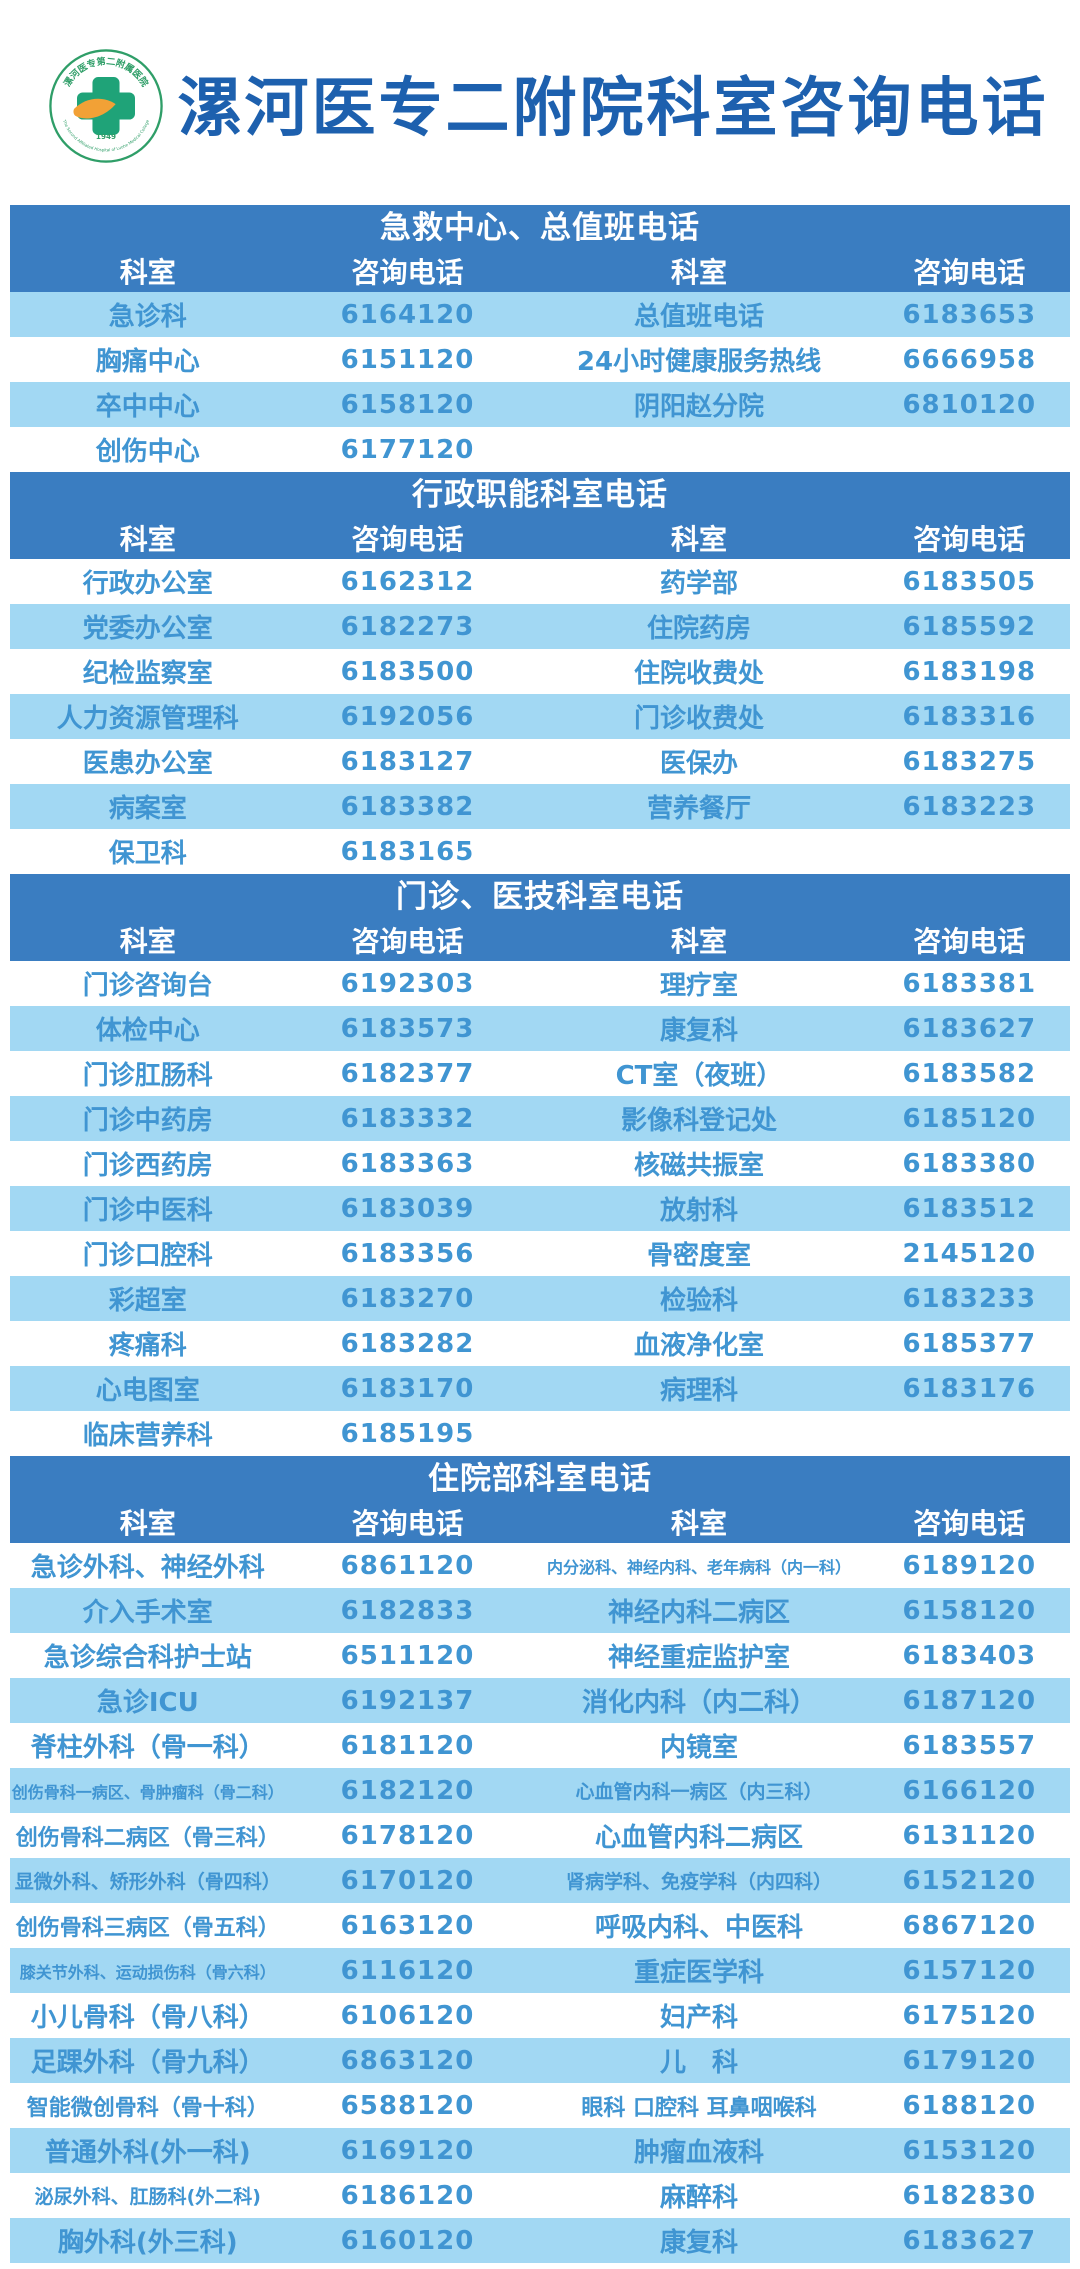 The image size is (1080, 2269). What do you see at coordinates (407, 806) in the screenshot?
I see `phone-number: 6183382` at bounding box center [407, 806].